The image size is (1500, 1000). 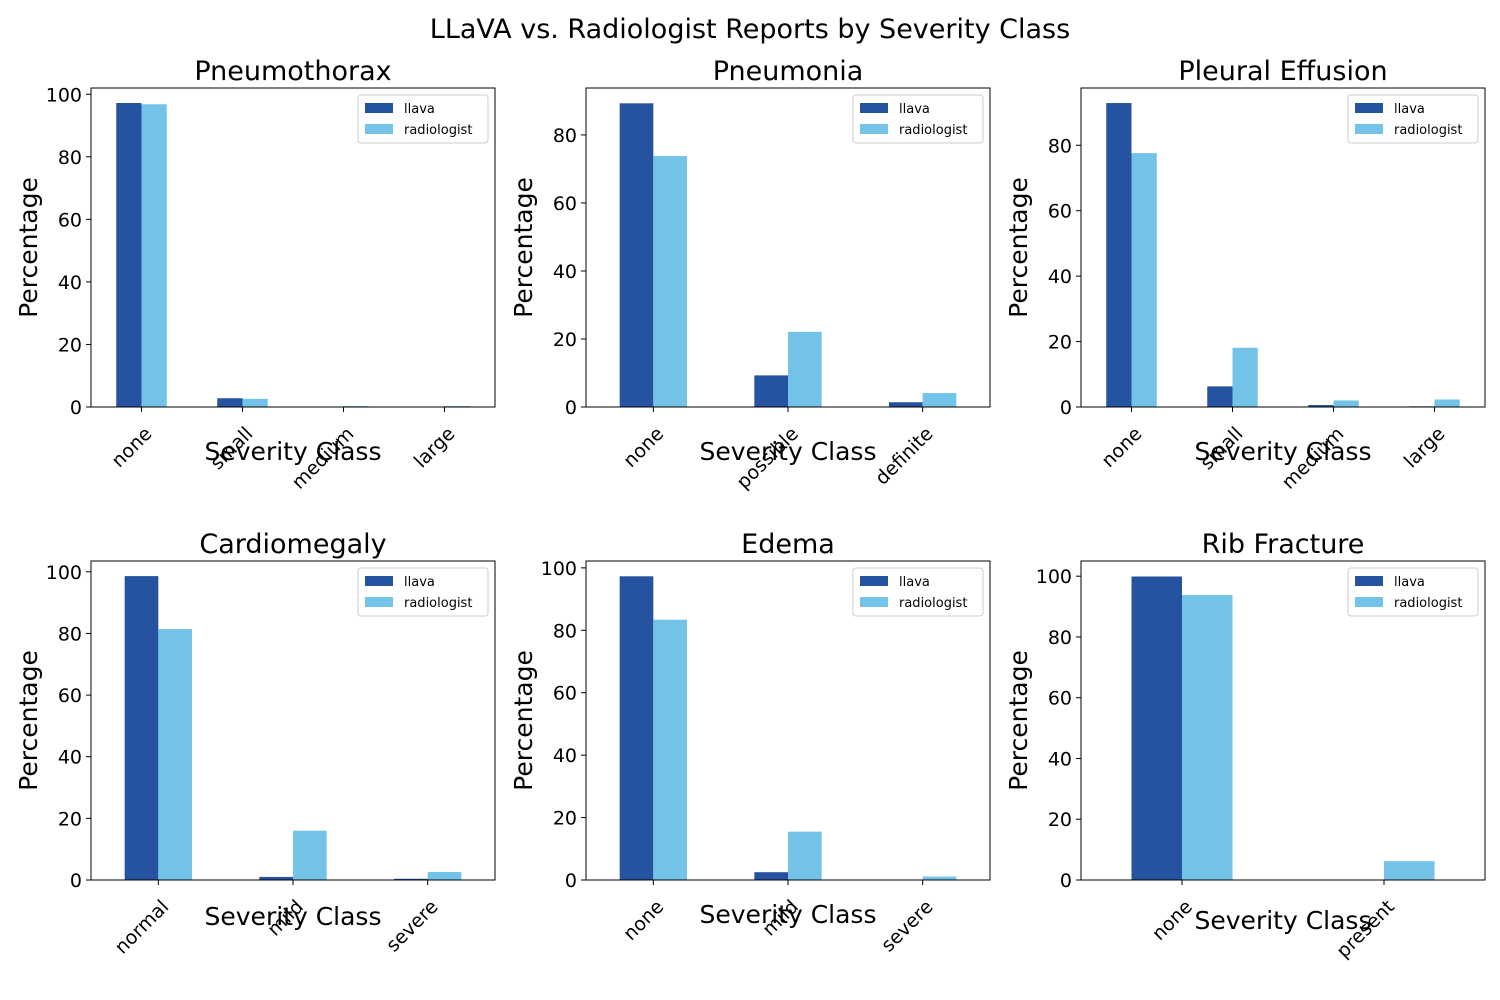 I want to click on pleural-effusion-ytick-label: 0, so click(x=1066, y=408).